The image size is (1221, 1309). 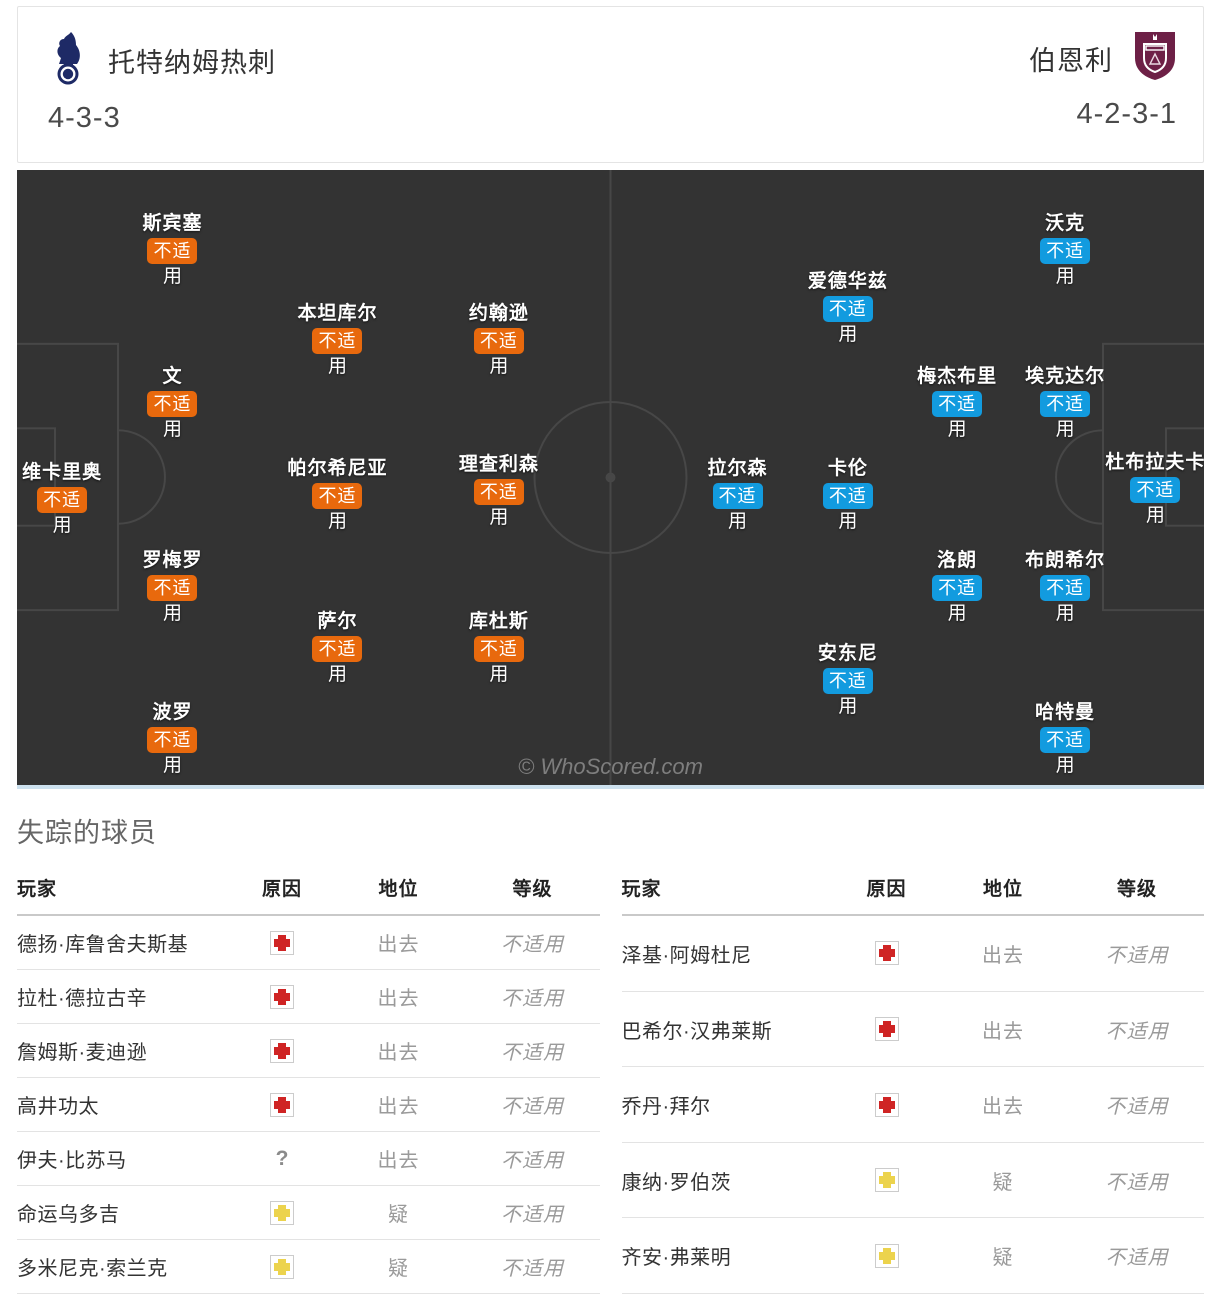 What do you see at coordinates (848, 308) in the screenshot?
I see `player-marker: 爱德华兹 不适用` at bounding box center [848, 308].